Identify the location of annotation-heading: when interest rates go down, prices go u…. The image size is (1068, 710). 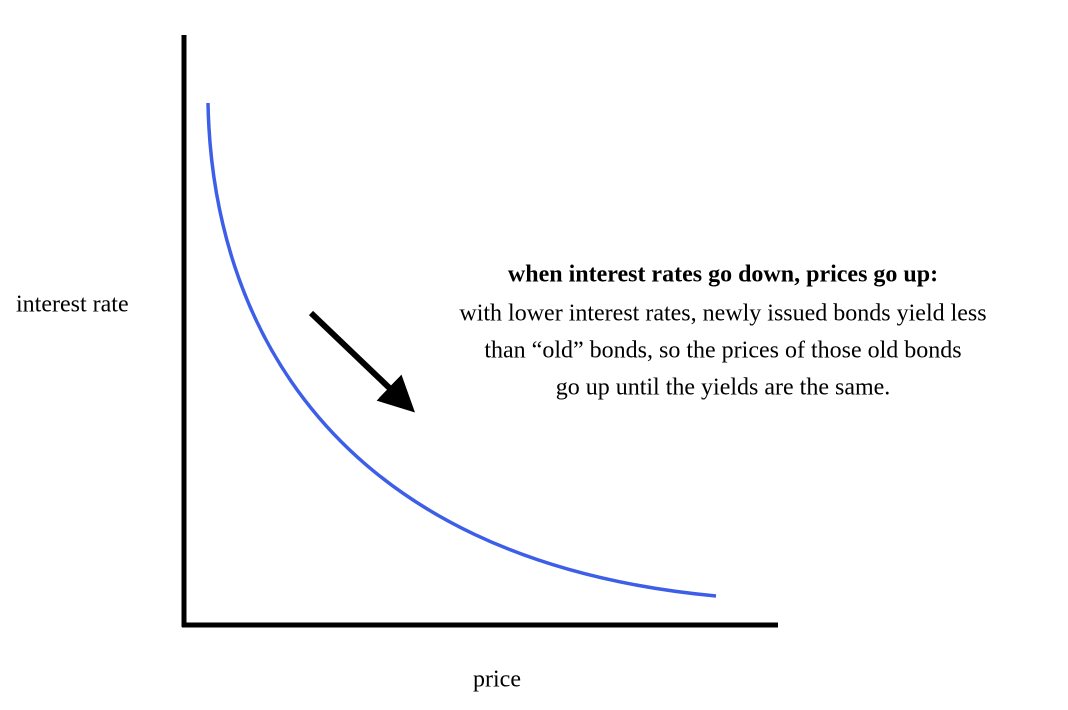
(723, 275).